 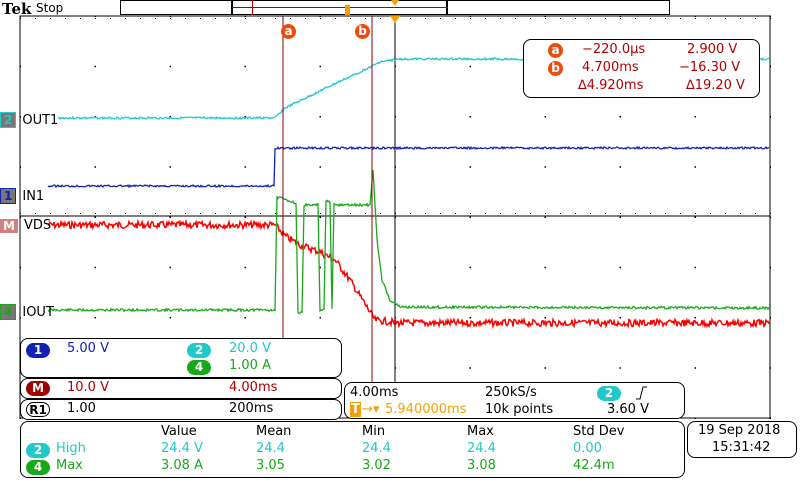 I want to click on run-state: Stop, so click(x=50, y=8).